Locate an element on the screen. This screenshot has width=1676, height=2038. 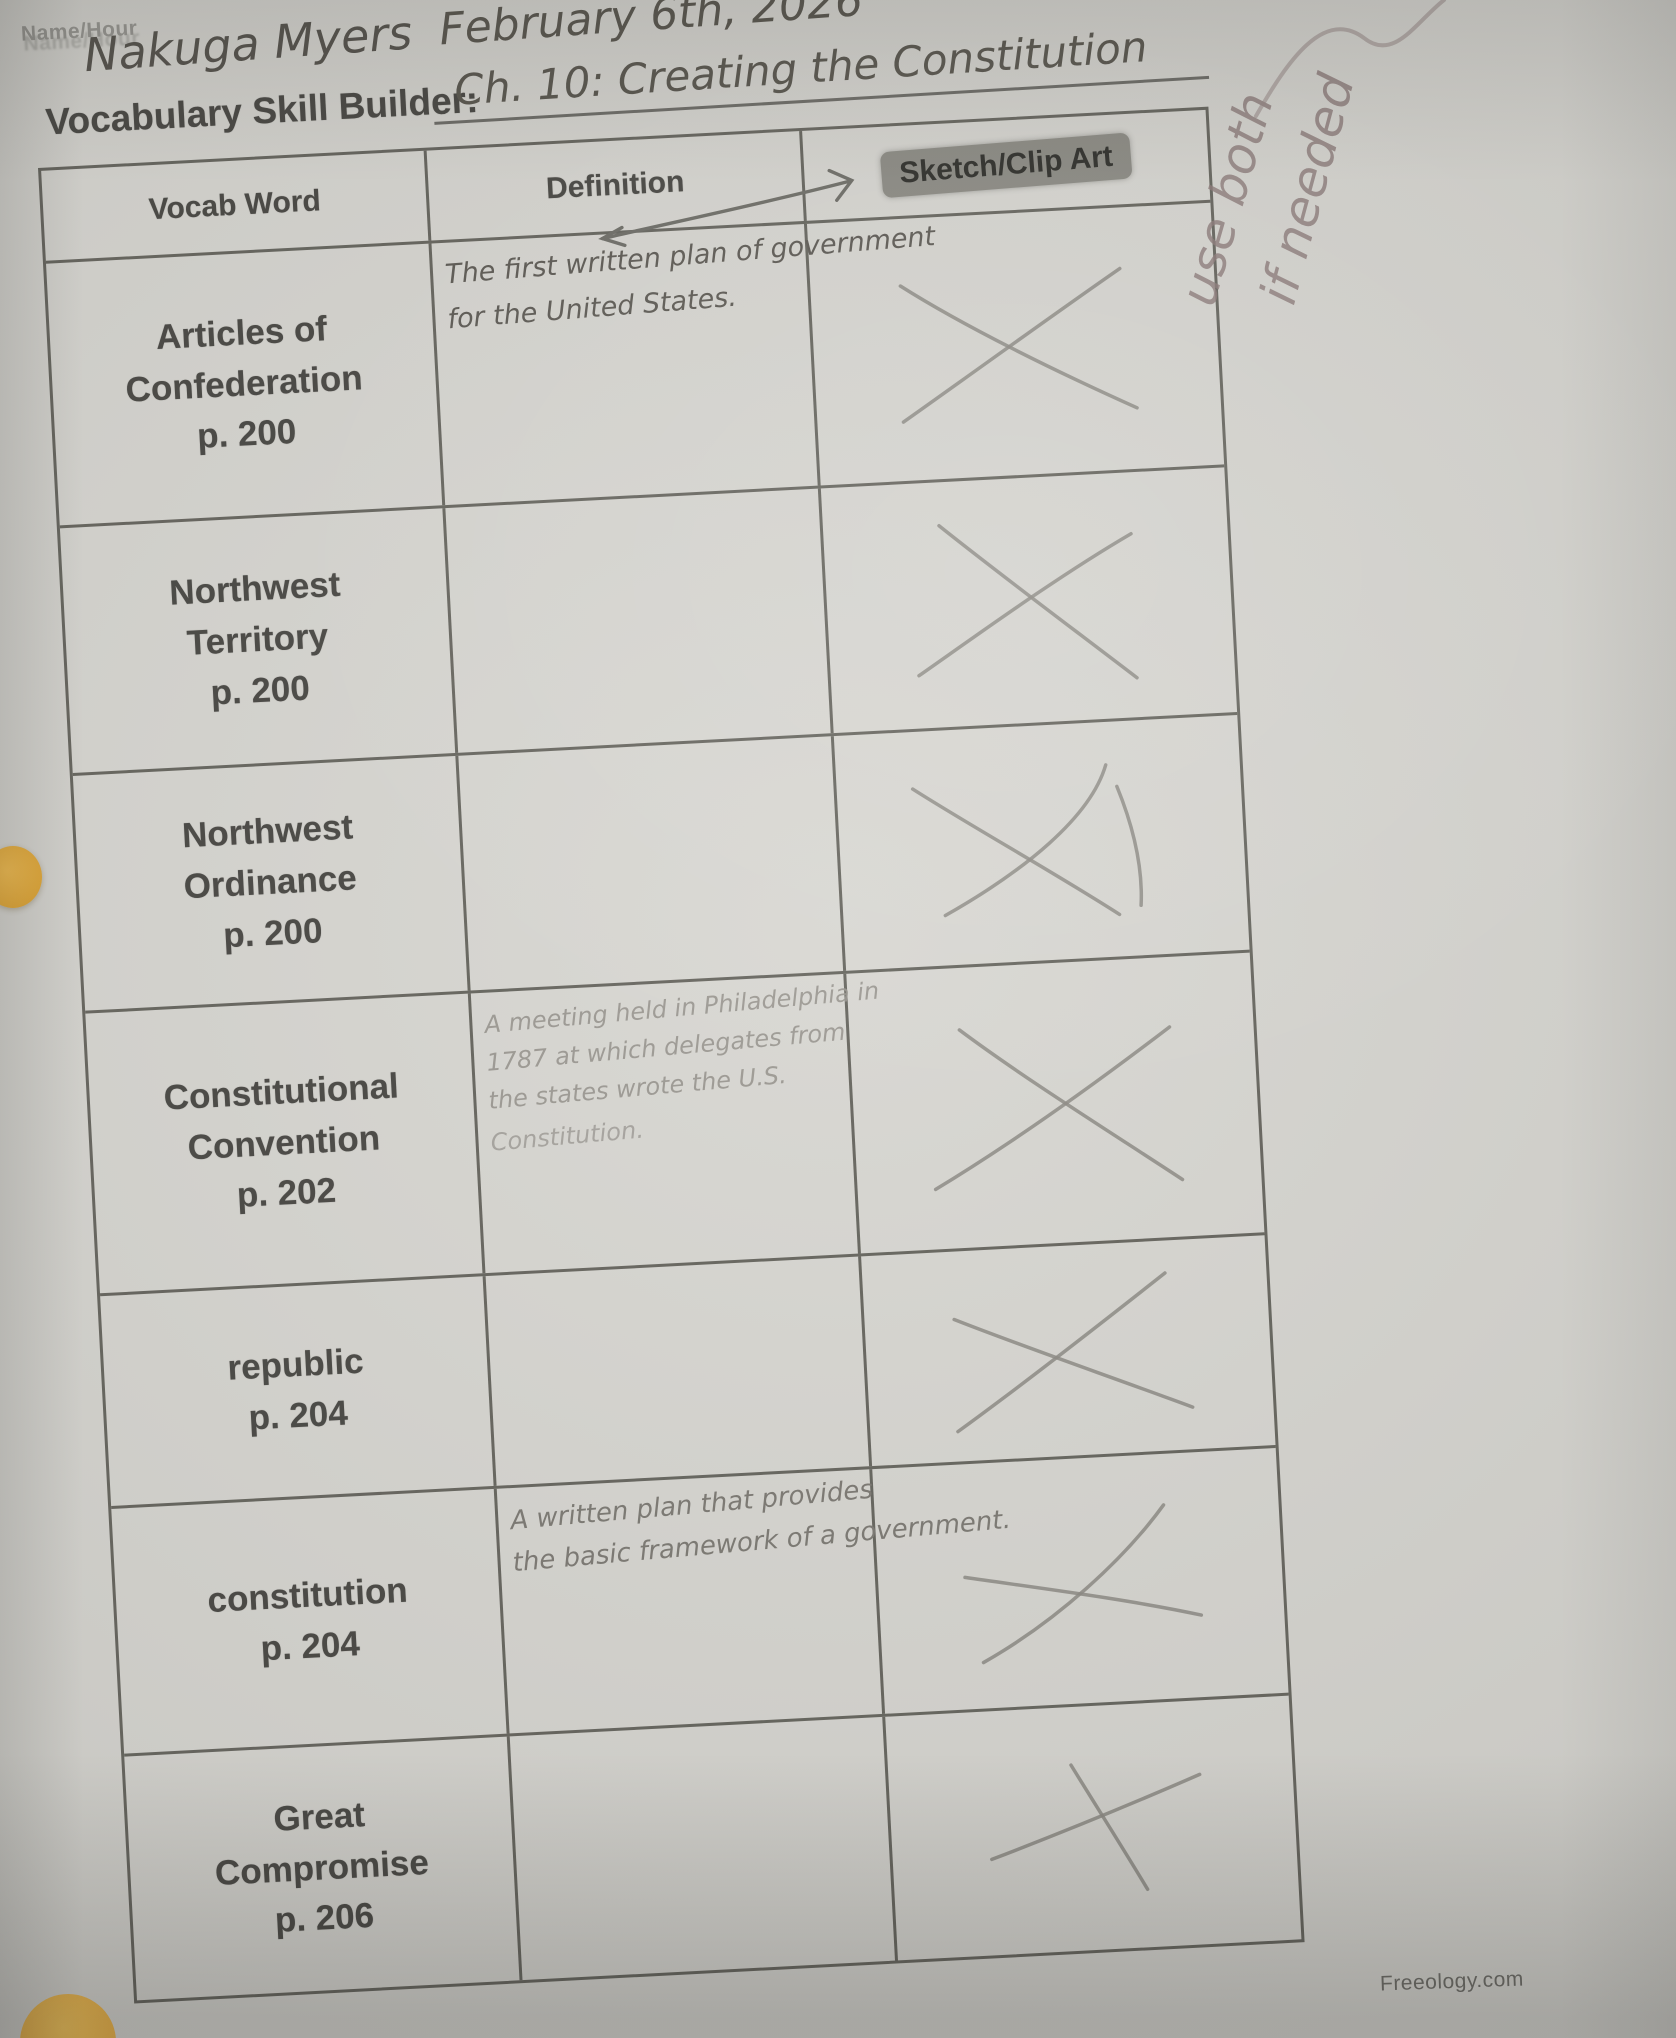
vocab-word-cell: Northwest Territory p. 200 is located at coordinates (259, 641).